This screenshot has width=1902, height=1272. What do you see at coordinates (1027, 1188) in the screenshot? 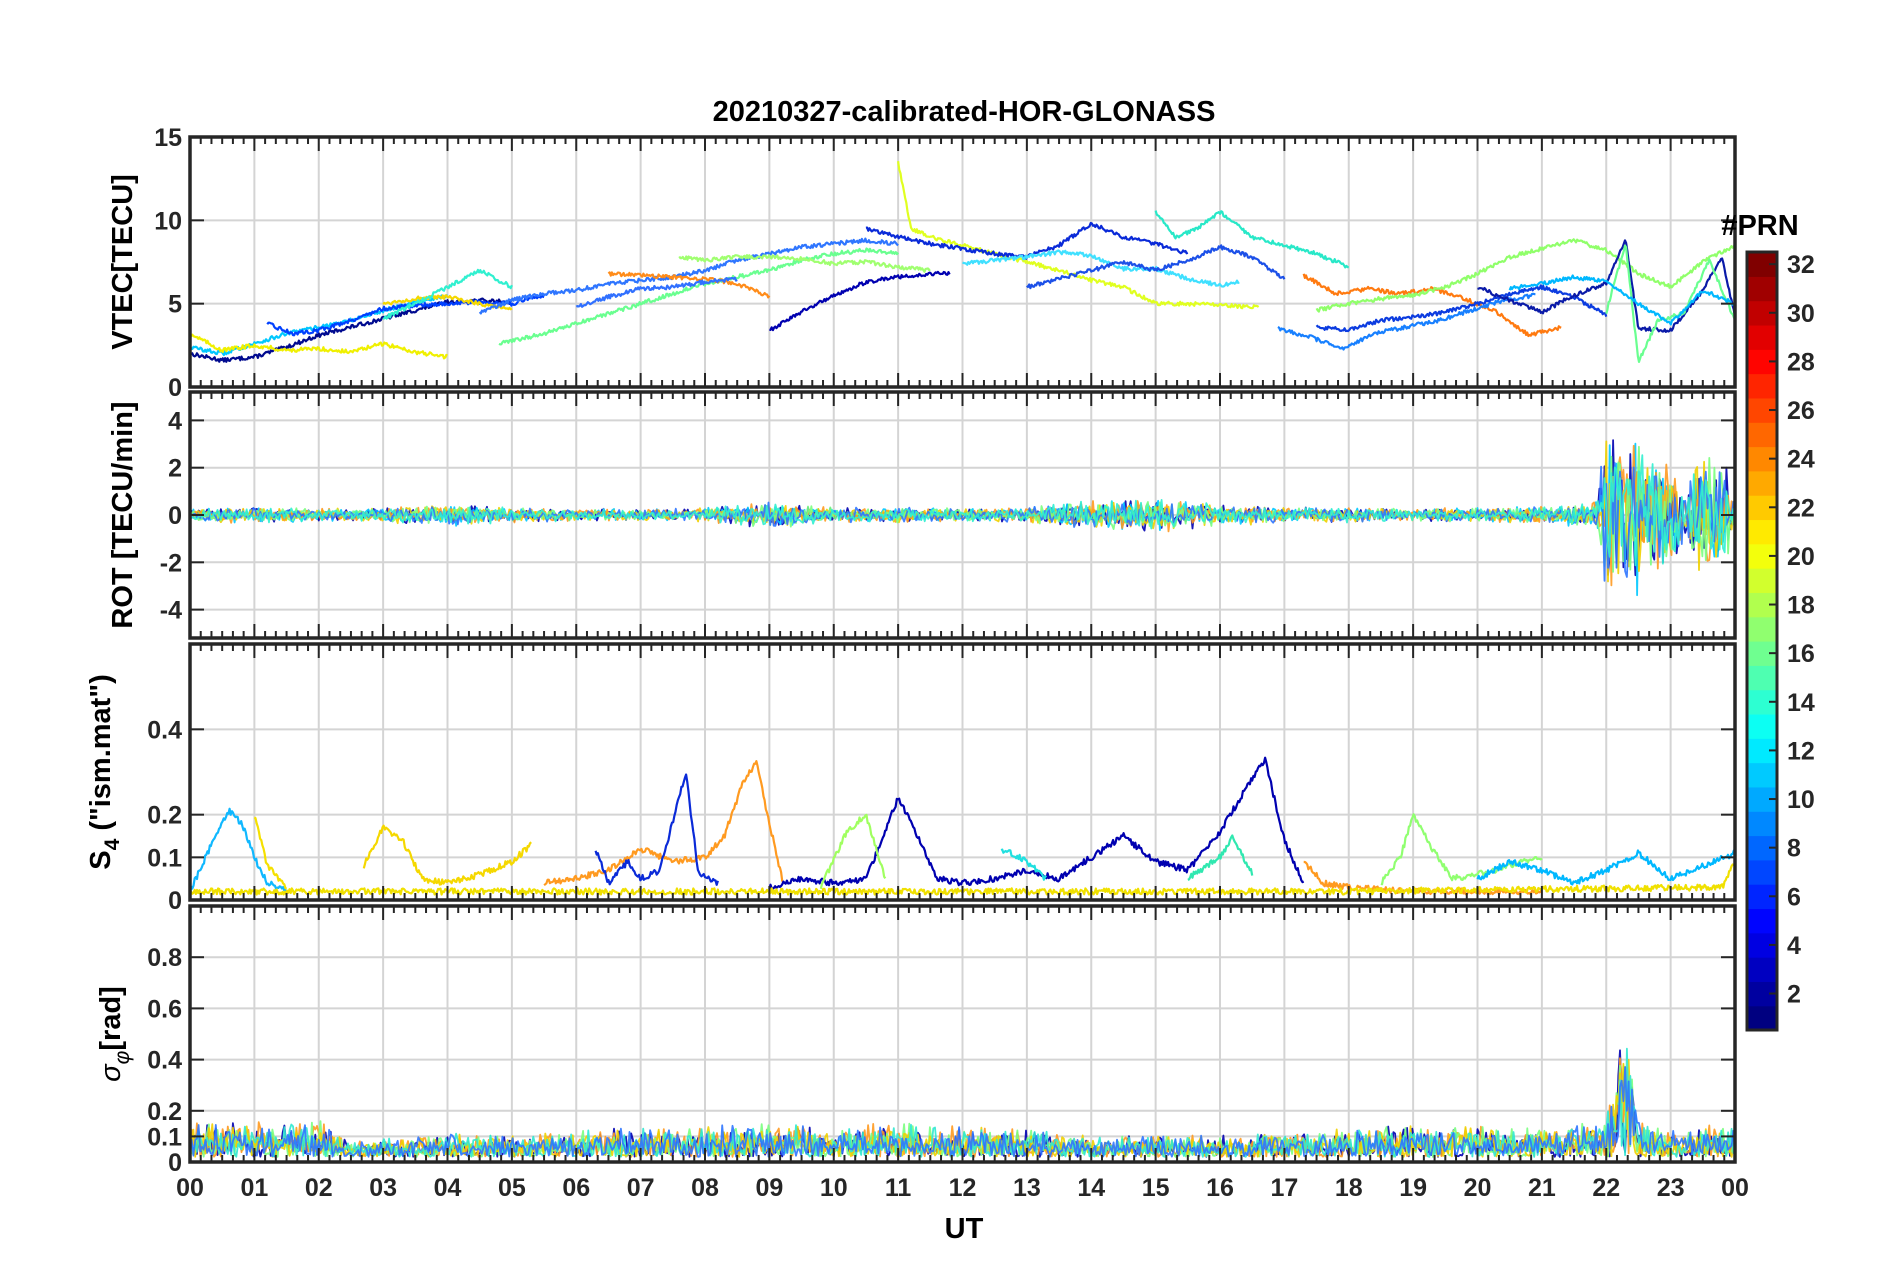
I see `x-tick-label: 13` at bounding box center [1027, 1188].